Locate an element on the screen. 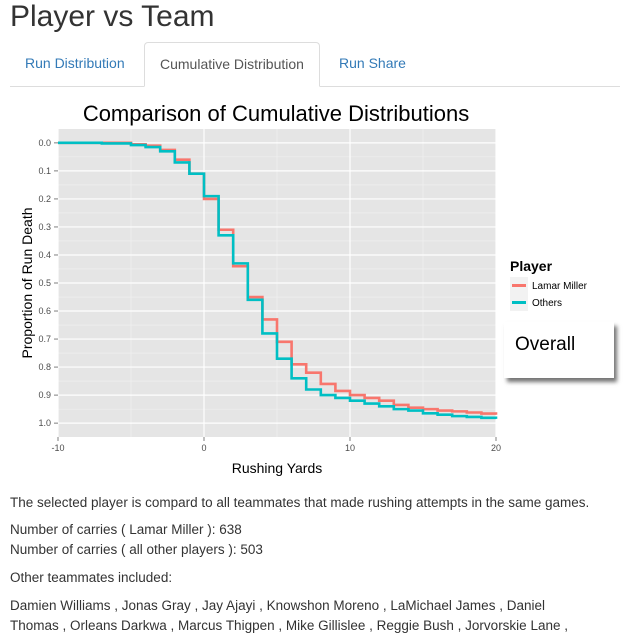  x-tick-label: 20 is located at coordinates (496, 448).